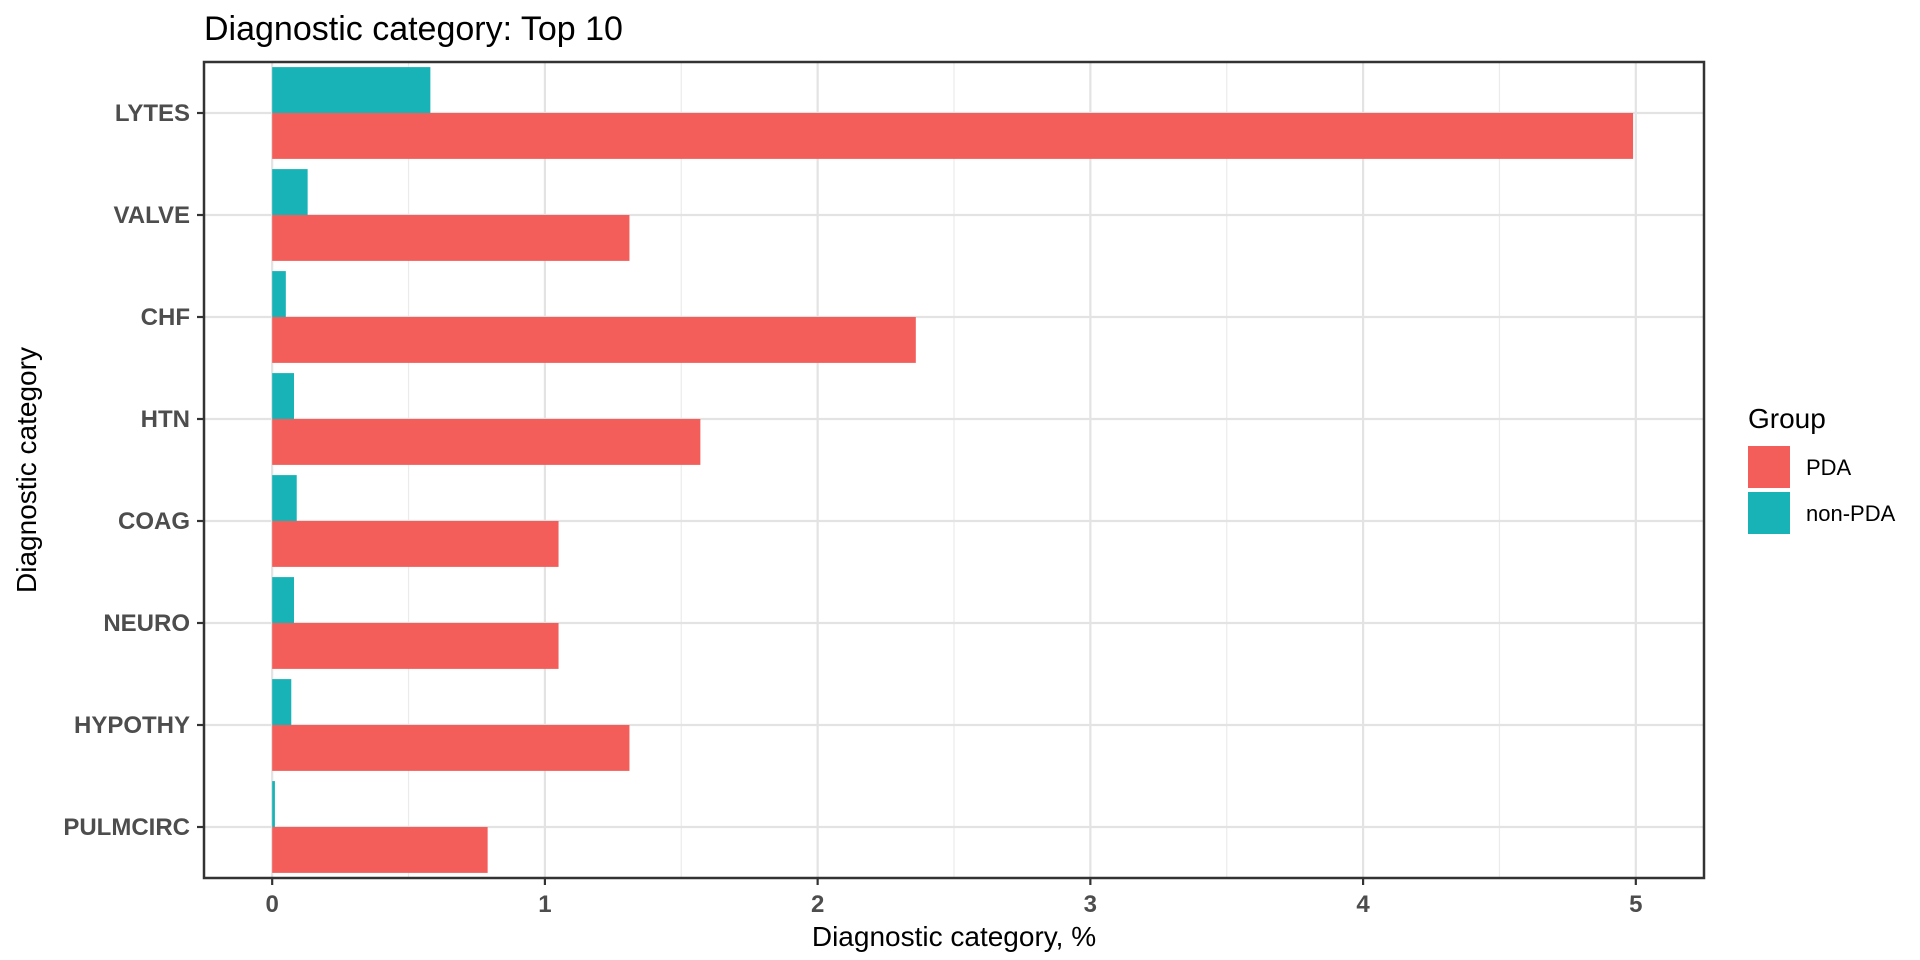 The image size is (1920, 960). What do you see at coordinates (283, 600) in the screenshot?
I see `bar-non-pda-neuro` at bounding box center [283, 600].